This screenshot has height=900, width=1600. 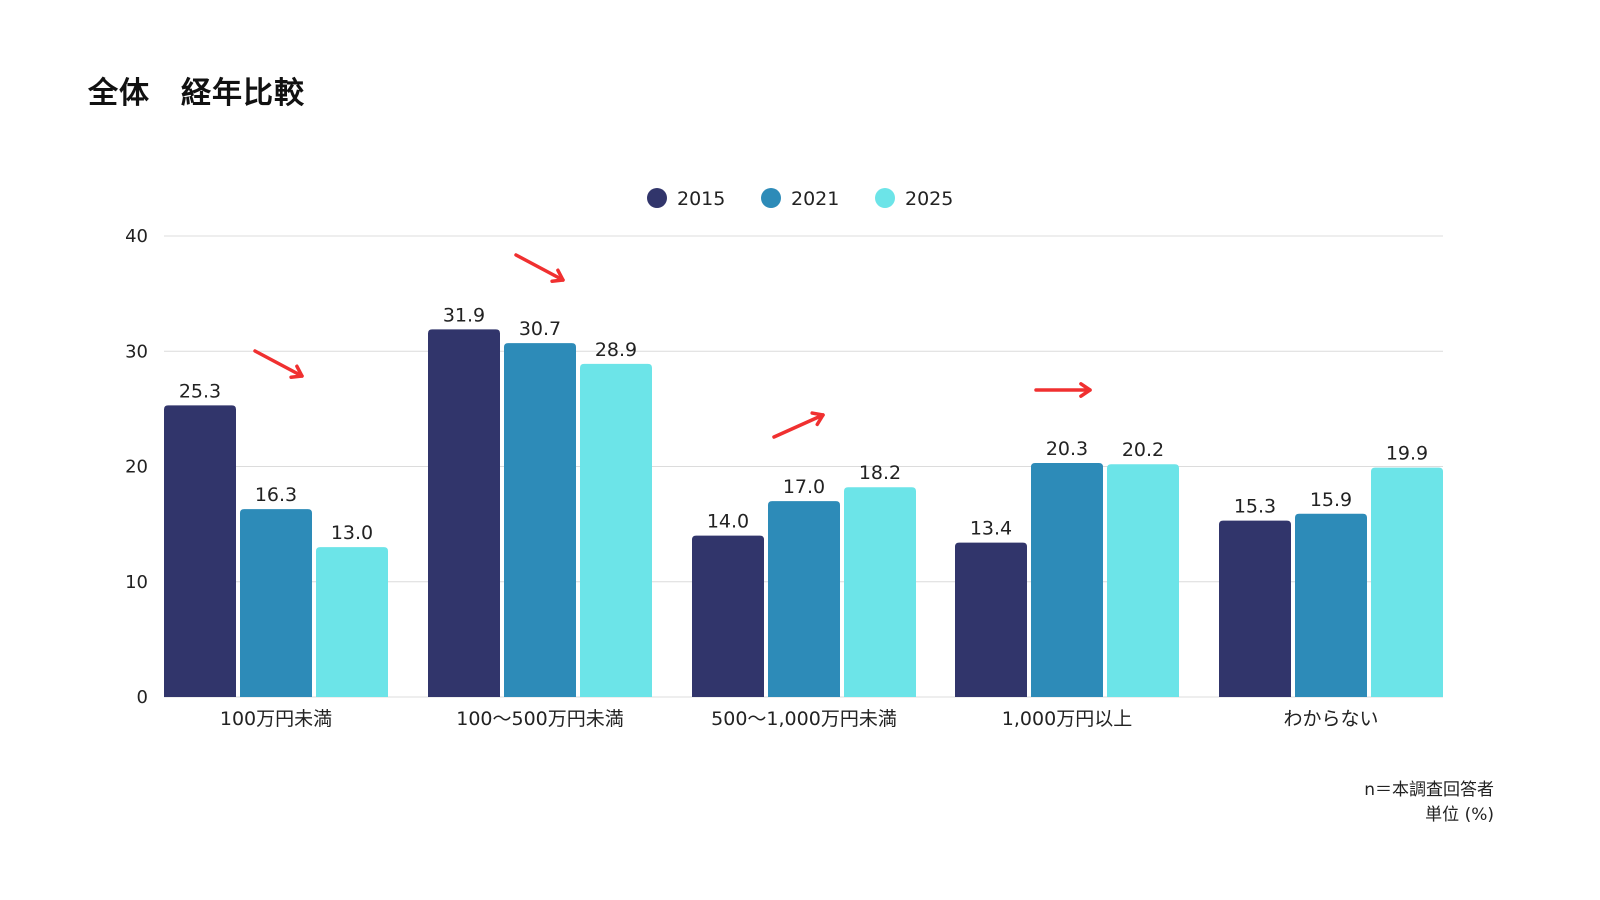 What do you see at coordinates (1067, 719) in the screenshot?
I see `category-label: 1,000万円以上` at bounding box center [1067, 719].